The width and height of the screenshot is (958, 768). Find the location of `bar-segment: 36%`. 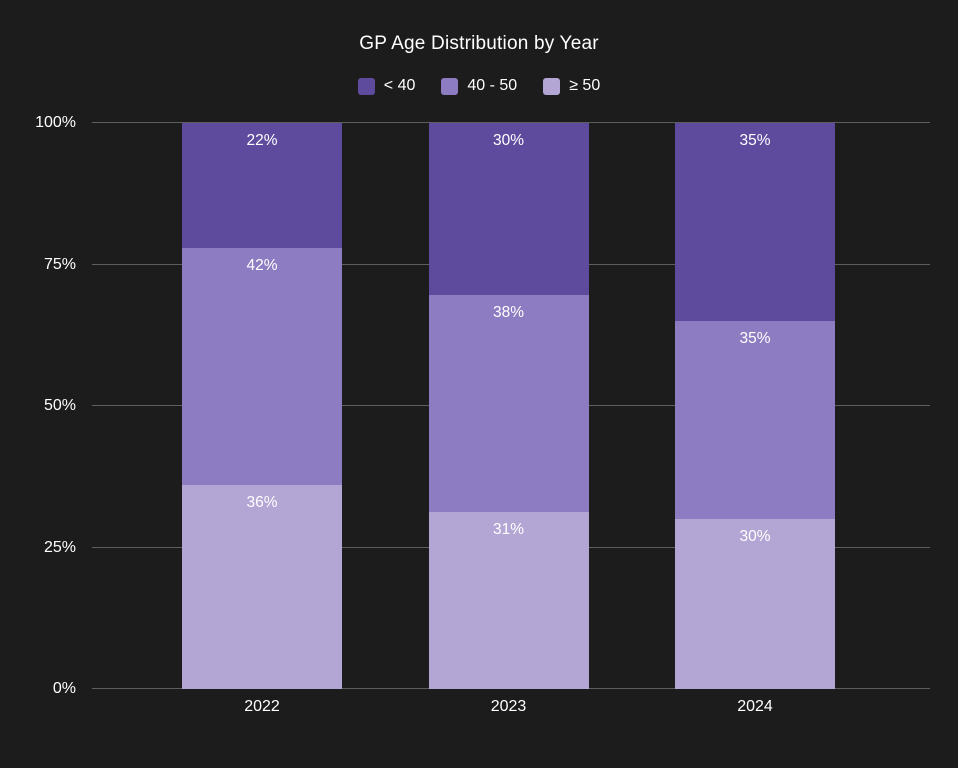

bar-segment: 36% is located at coordinates (262, 587).